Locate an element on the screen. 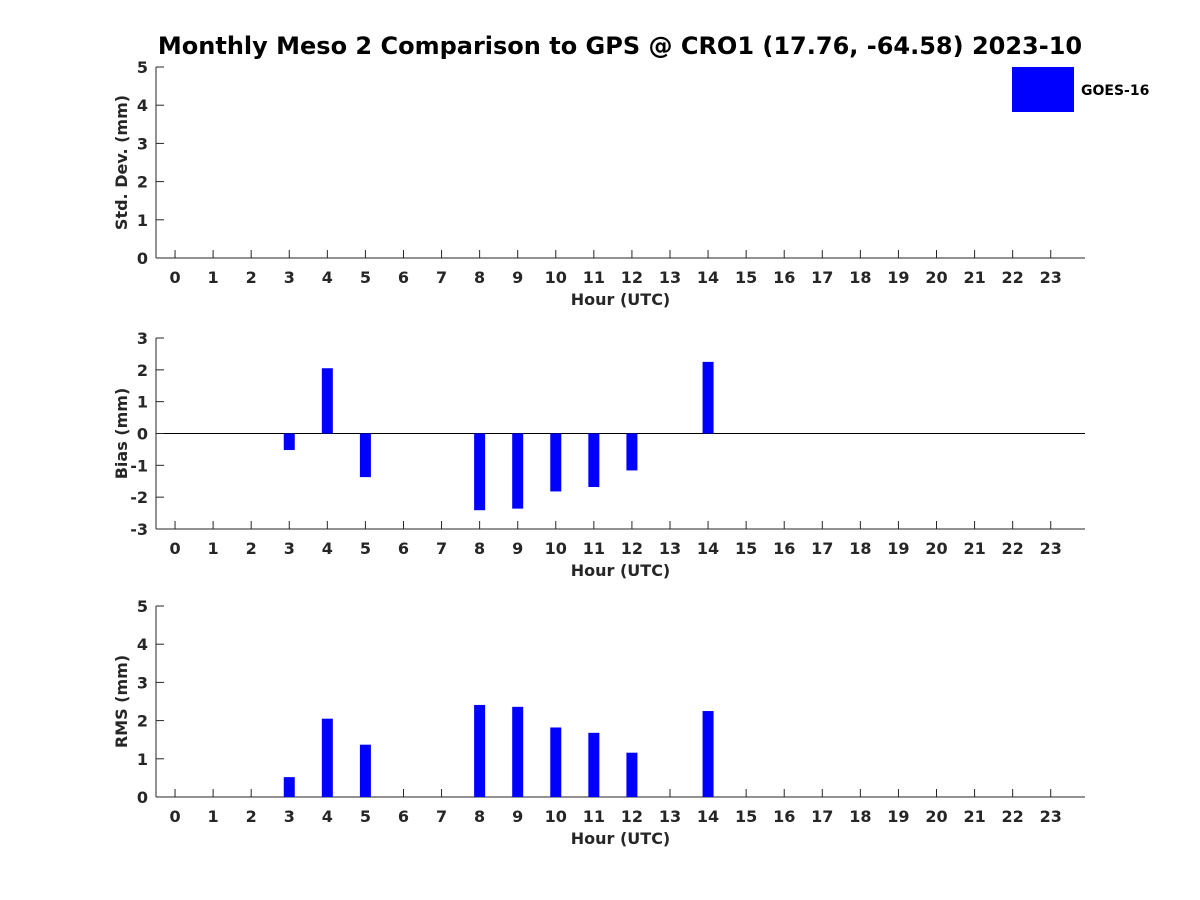  bias-x-tick-label: 23 is located at coordinates (1051, 548).